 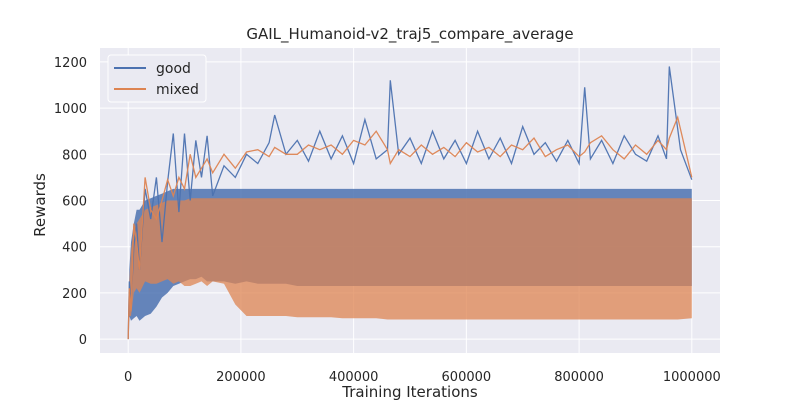 I want to click on legend-label-good: good, so click(x=173, y=69).